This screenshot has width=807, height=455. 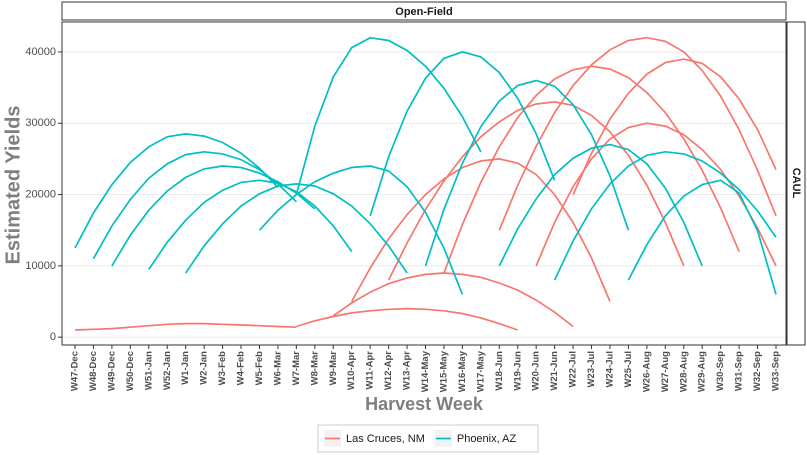 I want to click on legend-label: Phoenix, AZ, so click(x=487, y=439).